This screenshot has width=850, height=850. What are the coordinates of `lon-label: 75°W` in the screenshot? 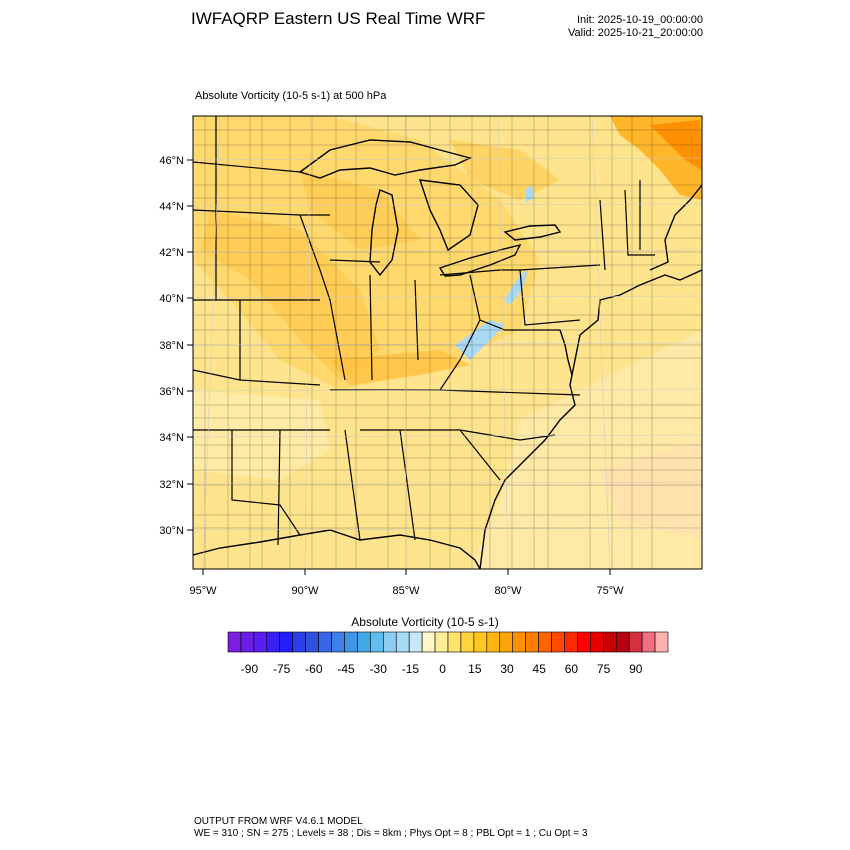 It's located at (610, 591).